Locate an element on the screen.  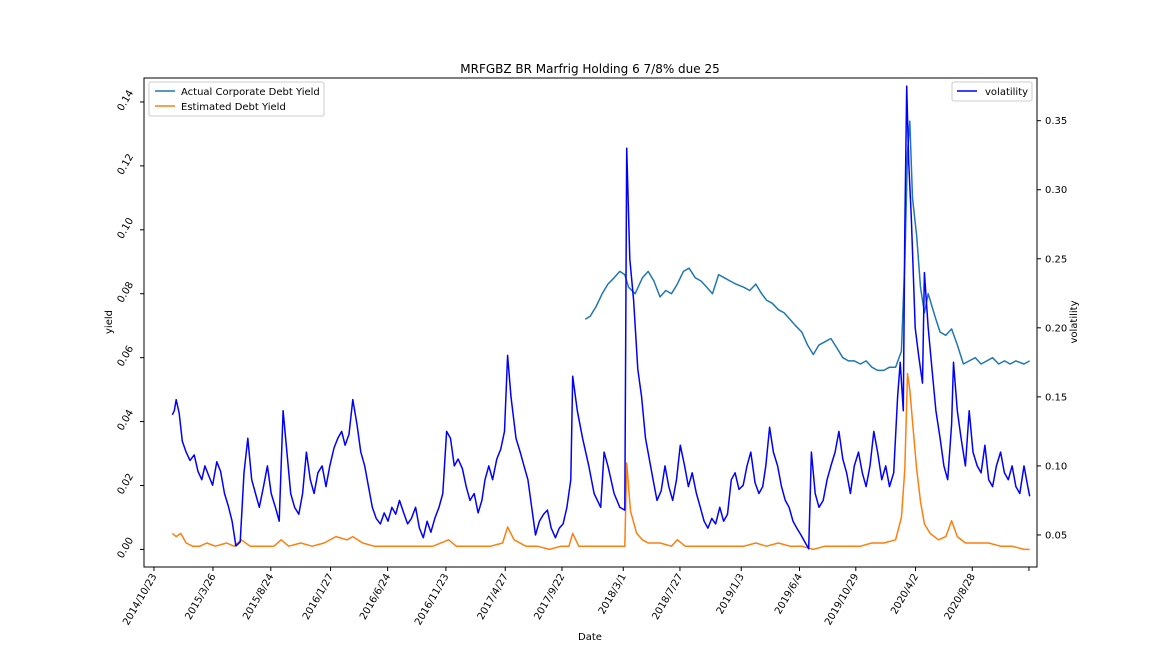
y2-tick-label: 0.30 is located at coordinates (1056, 190).